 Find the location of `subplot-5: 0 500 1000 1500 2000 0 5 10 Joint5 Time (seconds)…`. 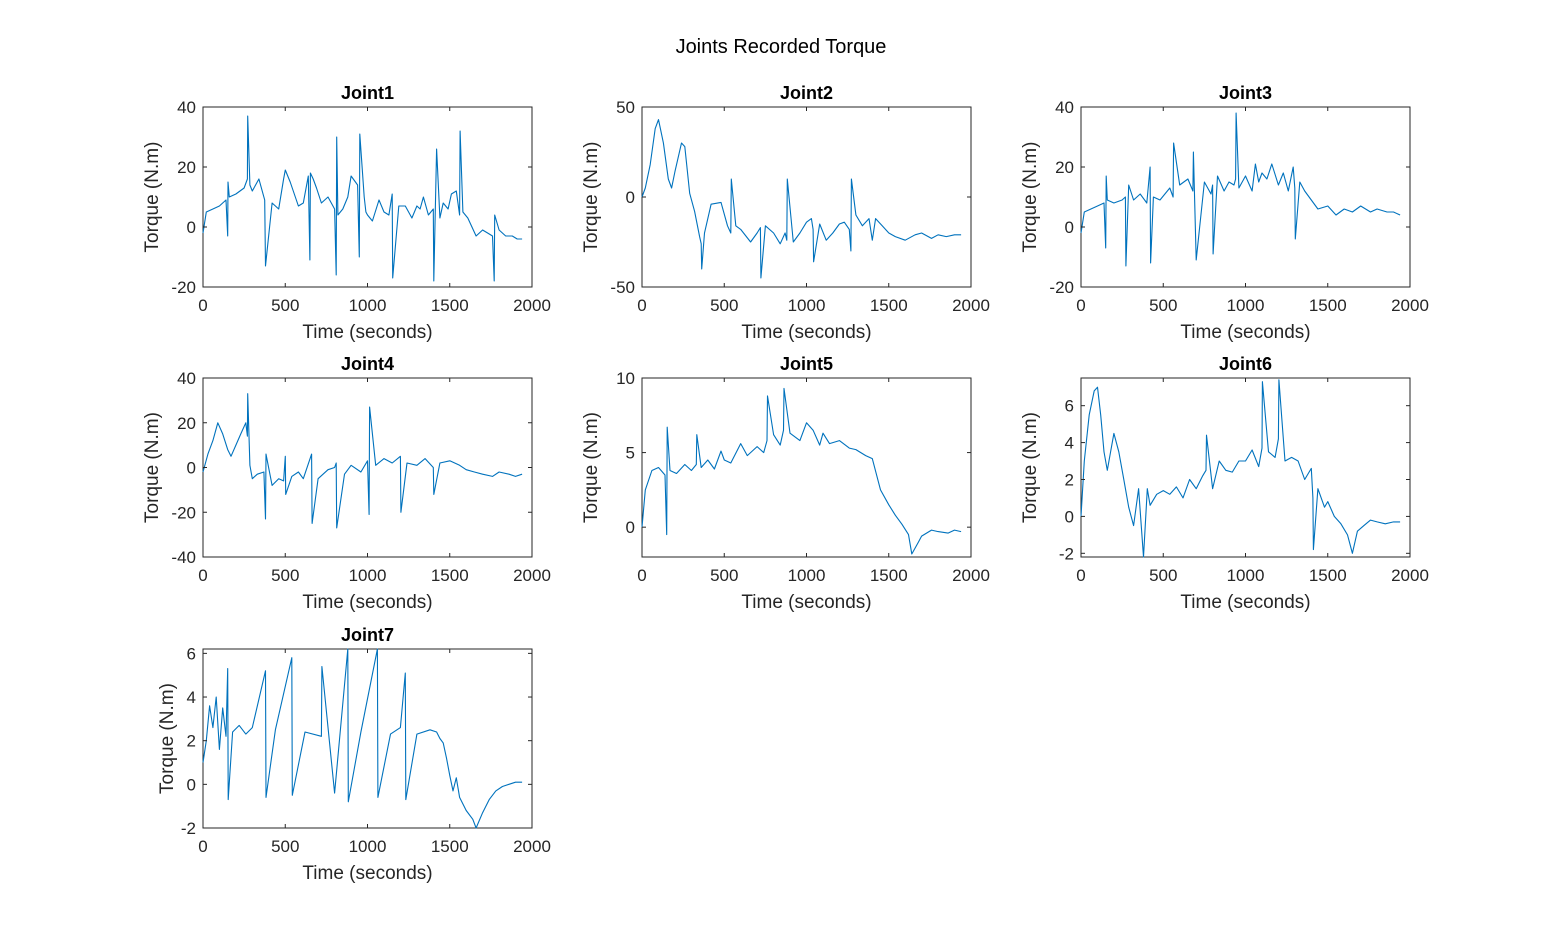

subplot-5: 0 500 1000 1500 2000 0 5 10 Joint5 Time (seconds)… is located at coordinates (785, 483).